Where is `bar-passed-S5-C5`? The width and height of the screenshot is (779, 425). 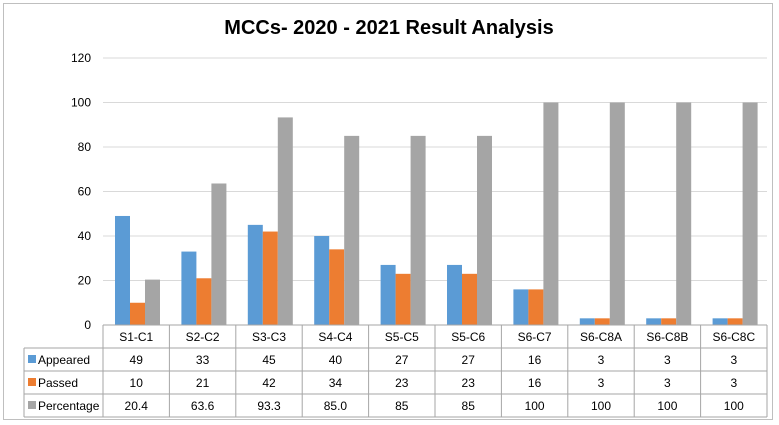
bar-passed-S5-C5 is located at coordinates (403, 299).